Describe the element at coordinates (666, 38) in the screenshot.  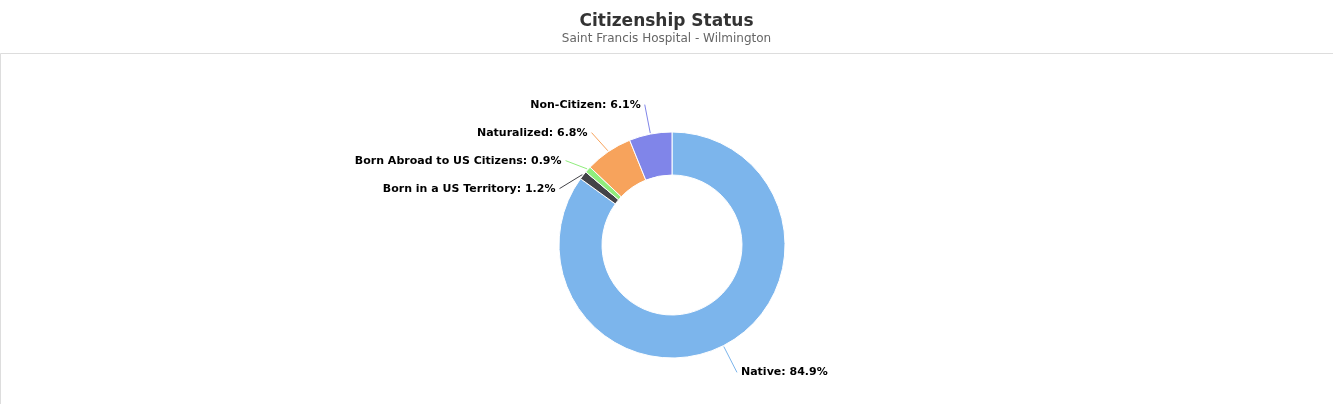
I see `chart-subtitle: Saint Francis Hospital - Wilmington` at that location.